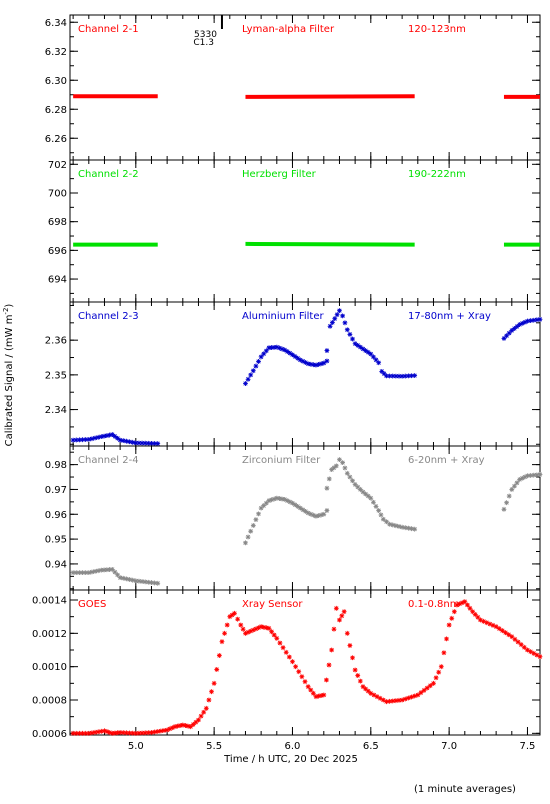 This screenshot has height=804, width=550. I want to click on y-tick-label: 2.35, so click(56, 375).